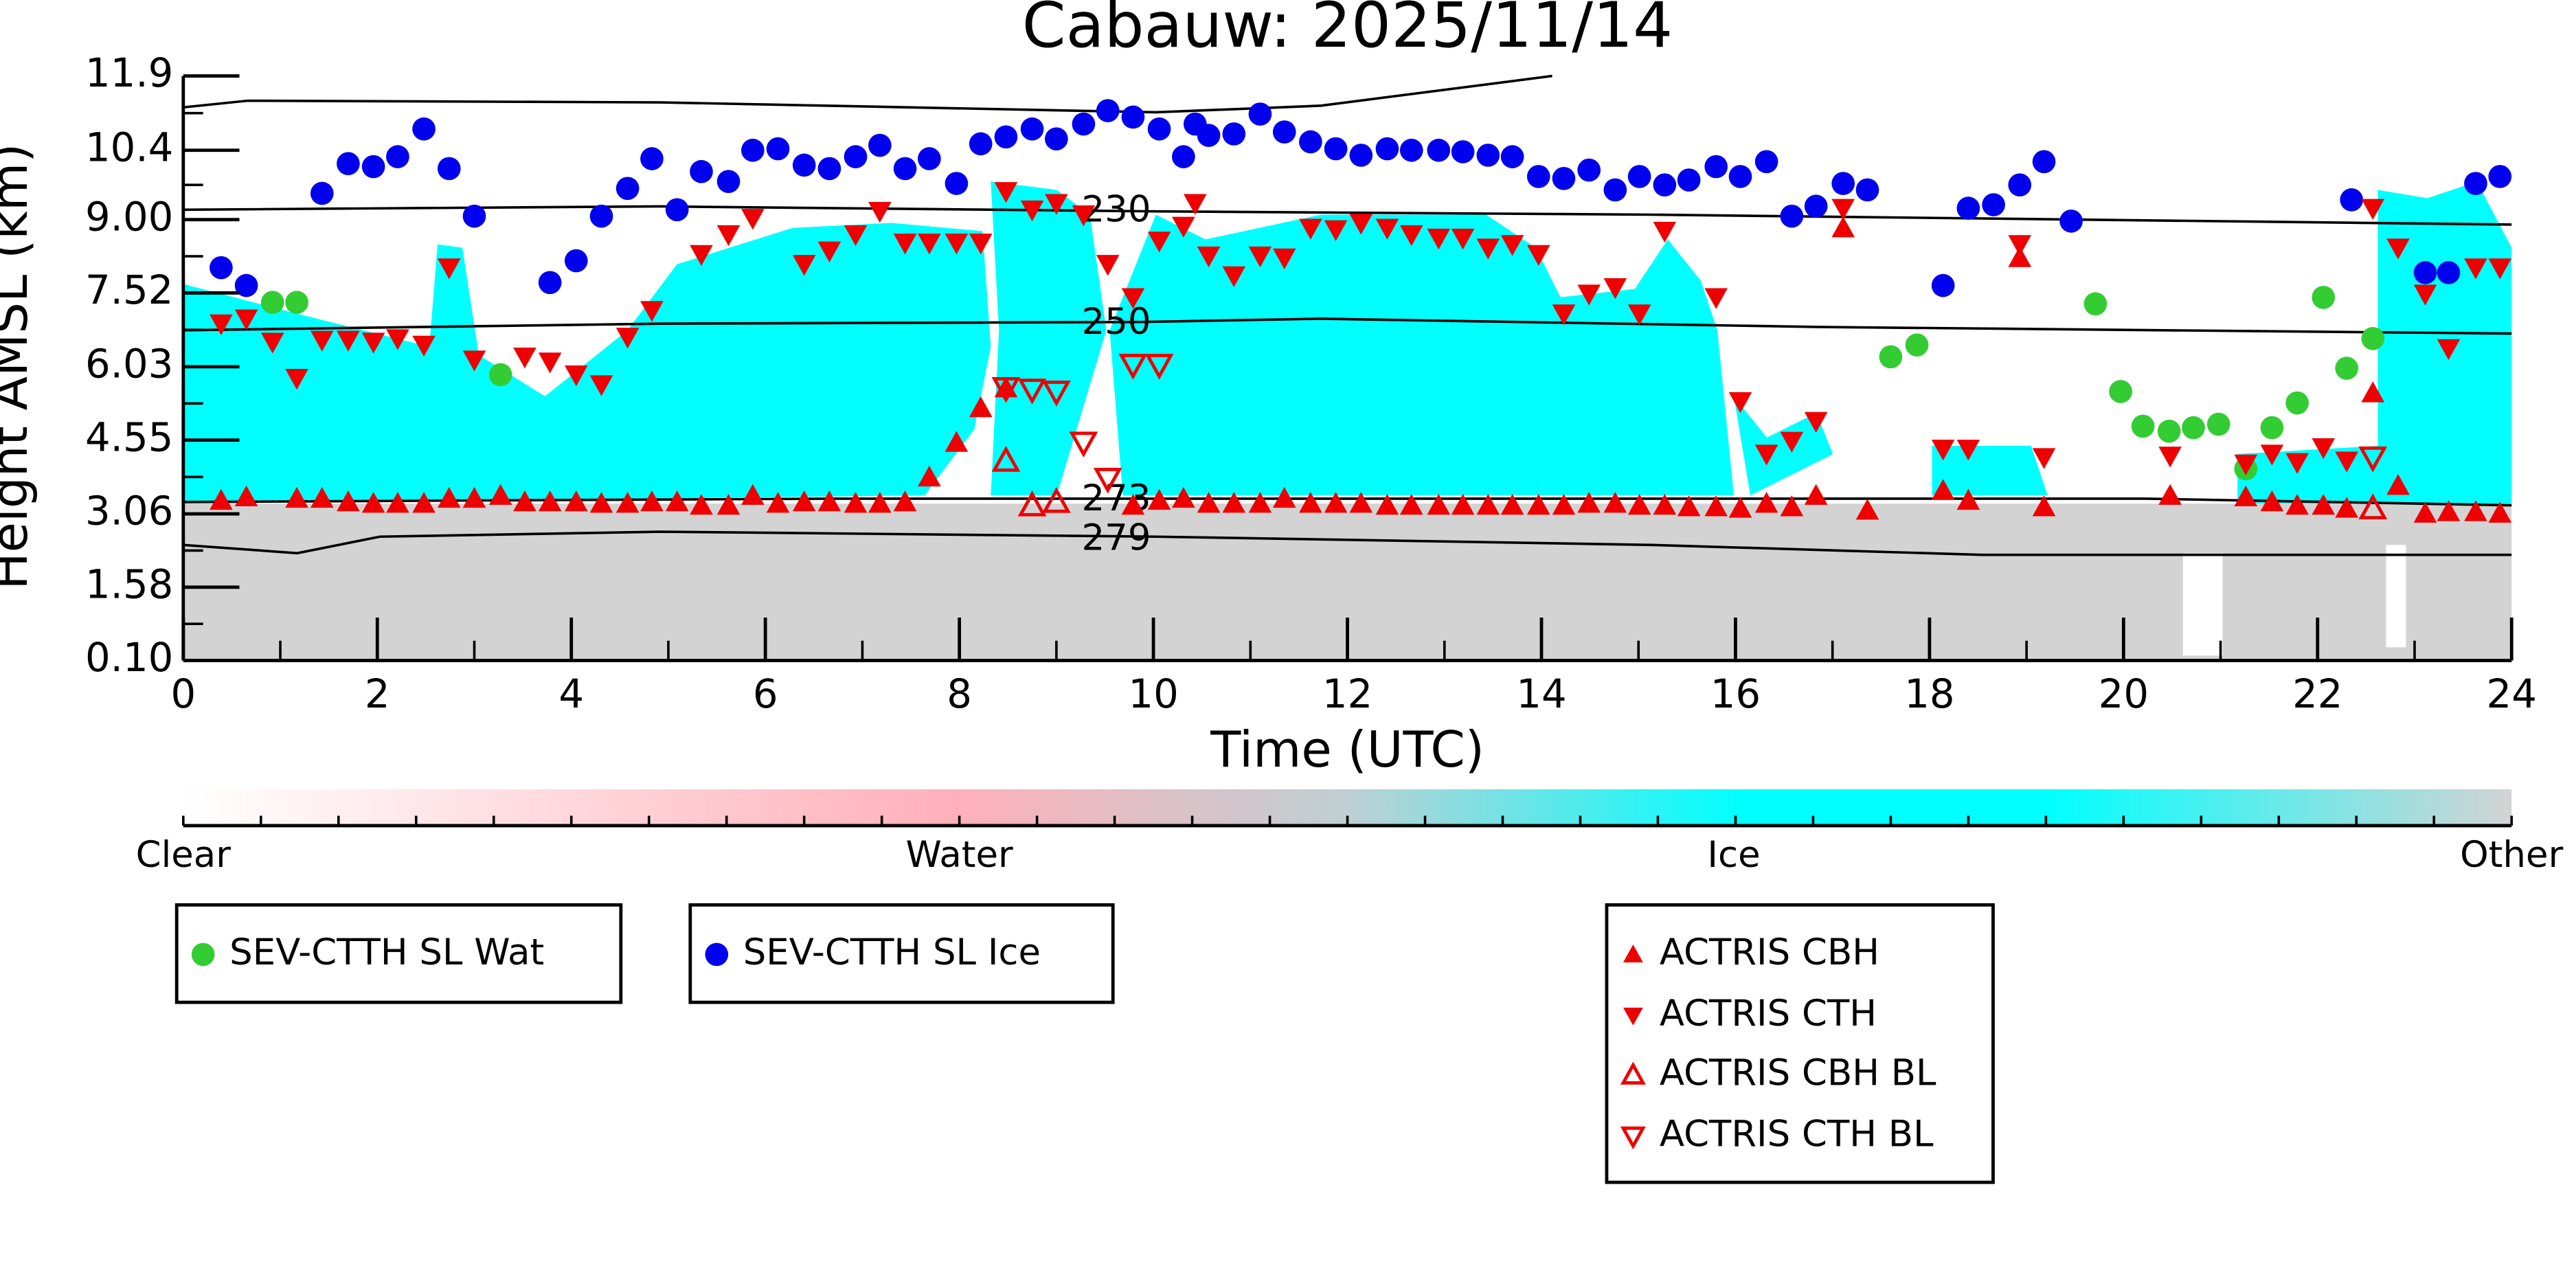  Describe the element at coordinates (19, 367) in the screenshot. I see `y-axis-label: Height AMSL (km)` at that location.